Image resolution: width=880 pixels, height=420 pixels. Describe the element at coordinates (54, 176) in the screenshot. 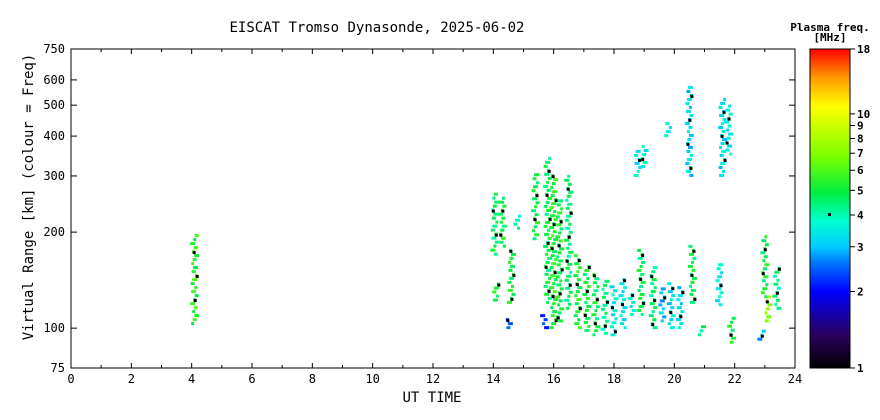

I see `y-tick-label: 300` at that location.